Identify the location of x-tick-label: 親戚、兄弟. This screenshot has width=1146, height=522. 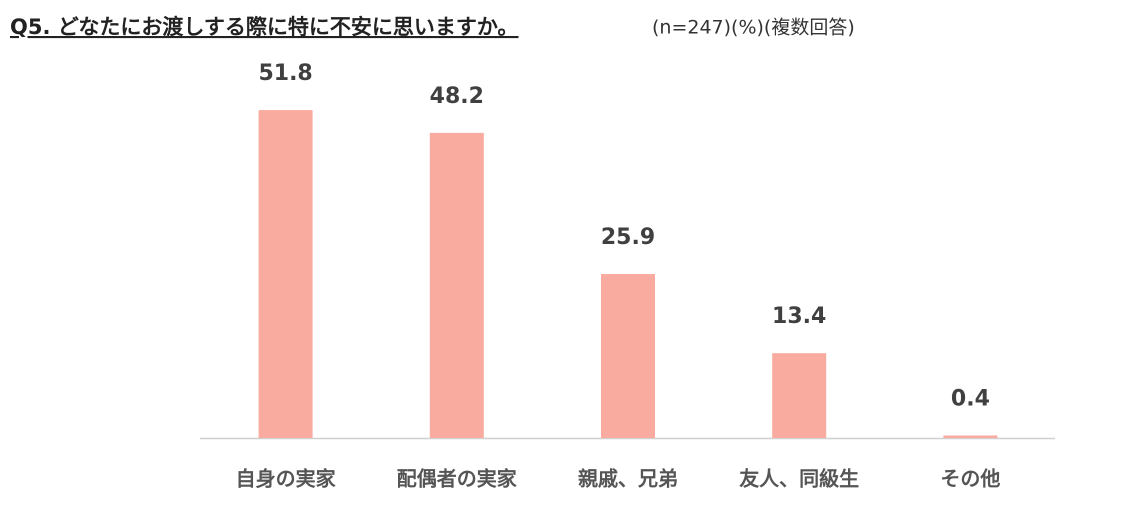
(628, 479).